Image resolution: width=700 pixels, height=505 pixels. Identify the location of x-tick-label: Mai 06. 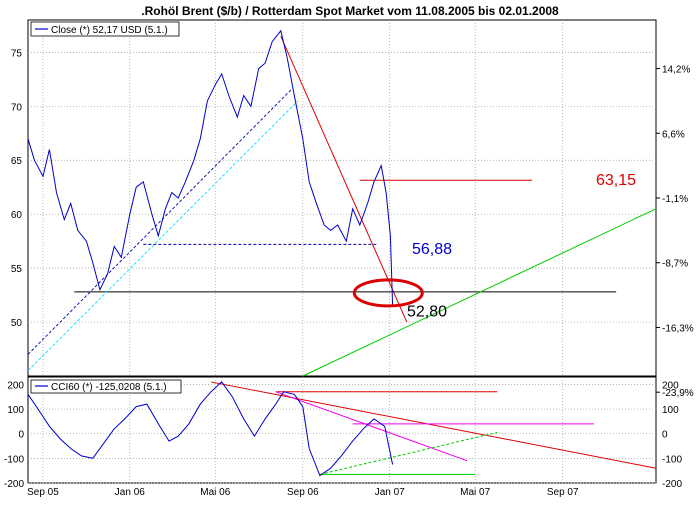
(215, 492).